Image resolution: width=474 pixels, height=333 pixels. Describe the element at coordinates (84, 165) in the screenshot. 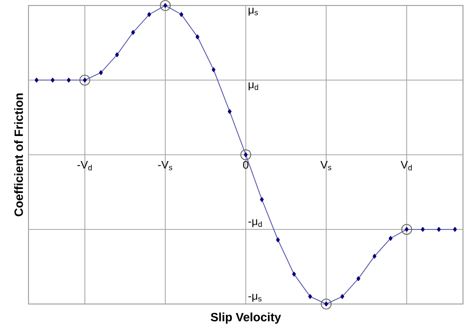

I see `x-tick-label: -V$_{d}$` at that location.